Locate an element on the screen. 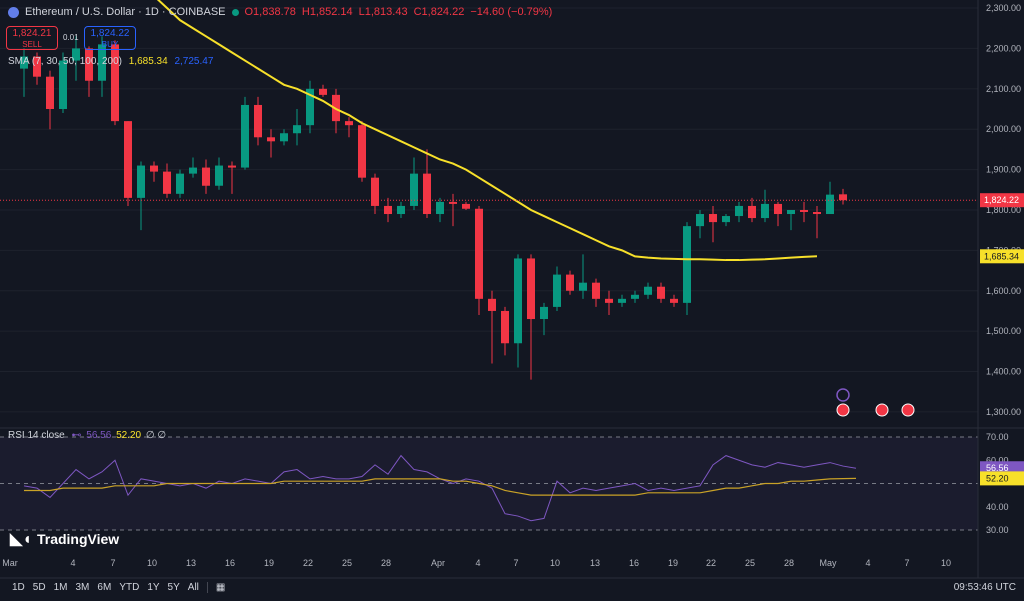 The image size is (1024, 601). date-tick-label: 25 is located at coordinates (347, 563).